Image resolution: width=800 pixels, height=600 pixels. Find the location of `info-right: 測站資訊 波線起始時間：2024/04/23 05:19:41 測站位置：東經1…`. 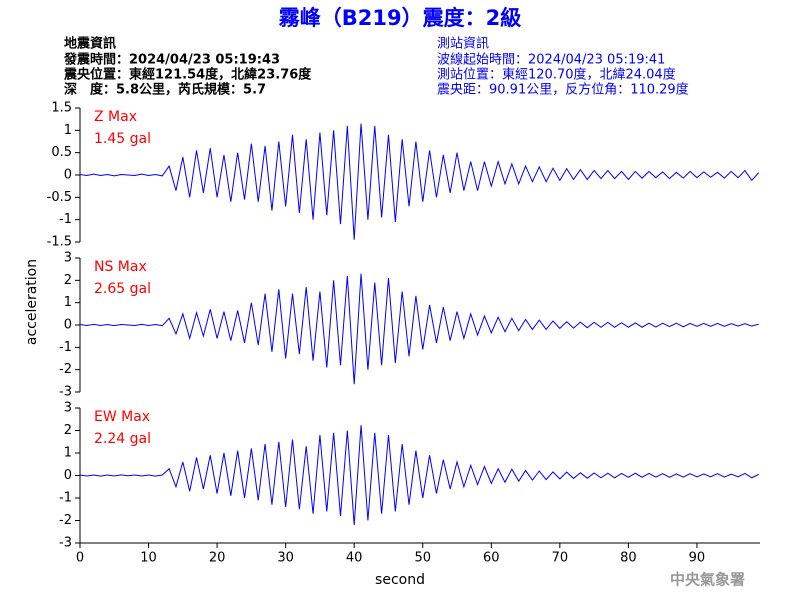

info-right: 測站資訊 波線起始時間：2024/04/23 05:19:41 測站位置：東經1… is located at coordinates (563, 67).